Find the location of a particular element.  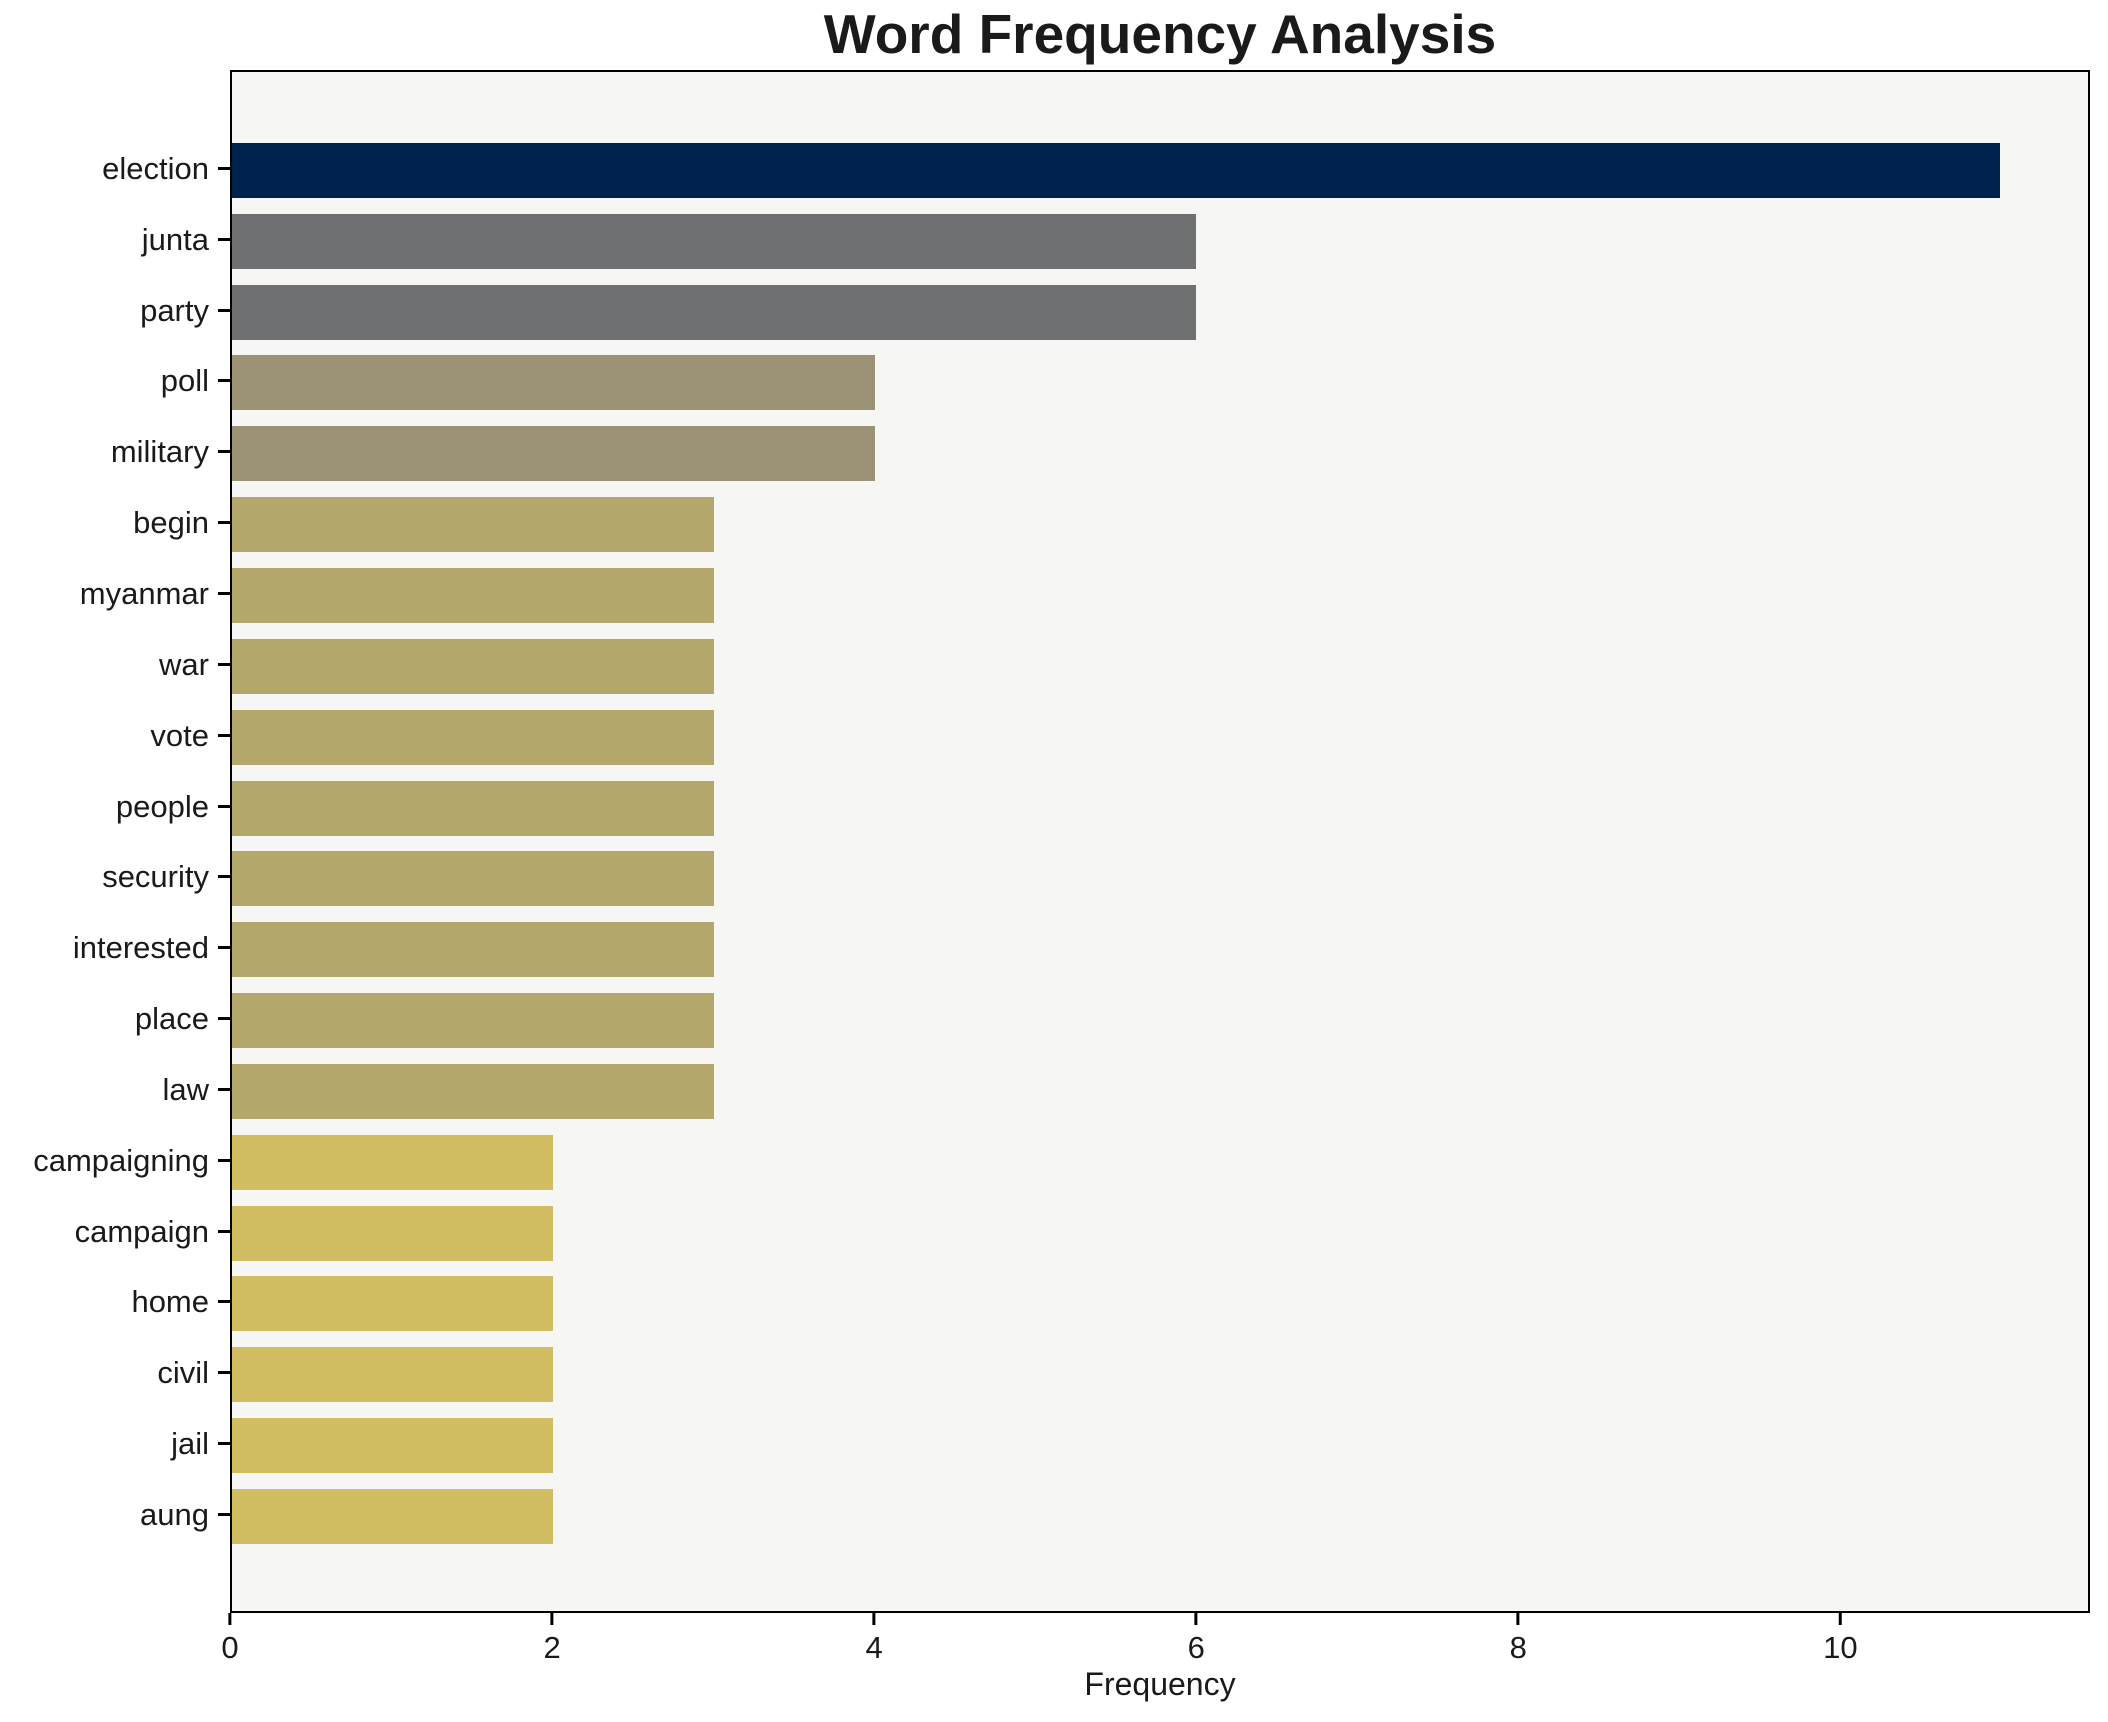

y-label-row: election is located at coordinates (115, 168).